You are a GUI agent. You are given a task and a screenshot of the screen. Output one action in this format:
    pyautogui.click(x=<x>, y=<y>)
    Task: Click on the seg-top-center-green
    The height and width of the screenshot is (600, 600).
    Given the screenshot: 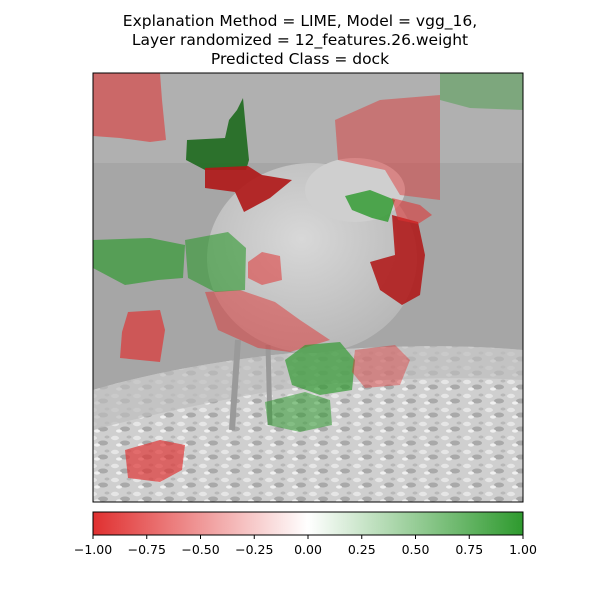 What is the action you would take?
    pyautogui.click(x=217, y=134)
    